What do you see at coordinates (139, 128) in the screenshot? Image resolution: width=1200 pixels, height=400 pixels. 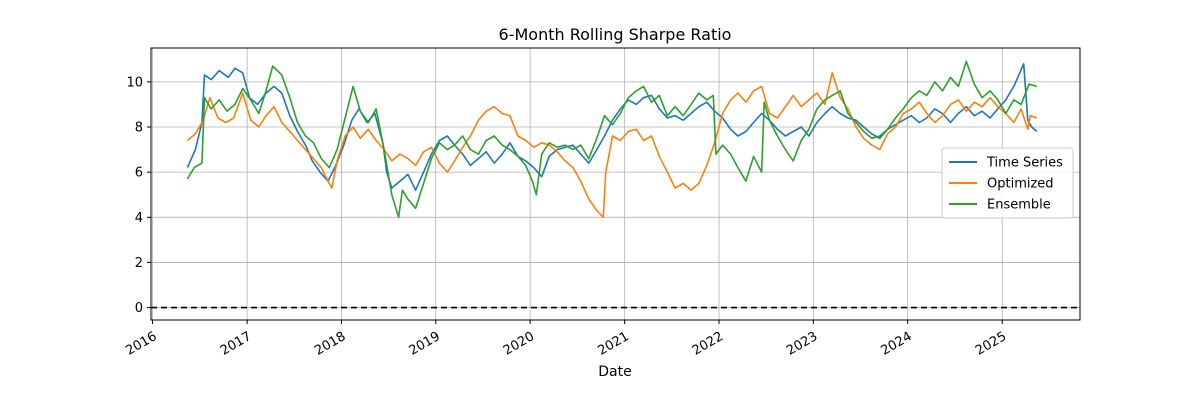 I see `y-tick-label: 8` at bounding box center [139, 128].